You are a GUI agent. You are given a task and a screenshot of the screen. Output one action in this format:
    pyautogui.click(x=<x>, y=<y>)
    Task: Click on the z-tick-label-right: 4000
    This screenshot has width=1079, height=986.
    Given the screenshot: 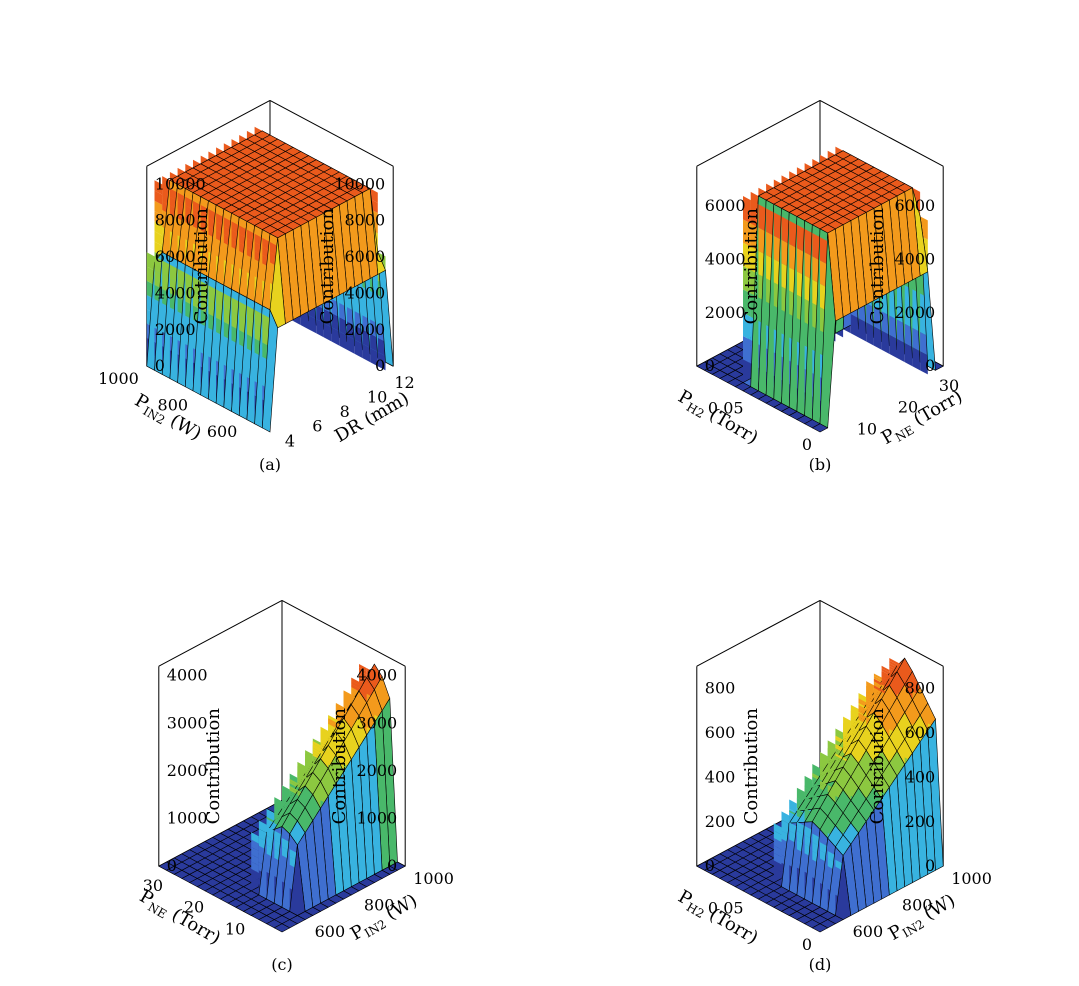 What is the action you would take?
    pyautogui.click(x=187, y=675)
    